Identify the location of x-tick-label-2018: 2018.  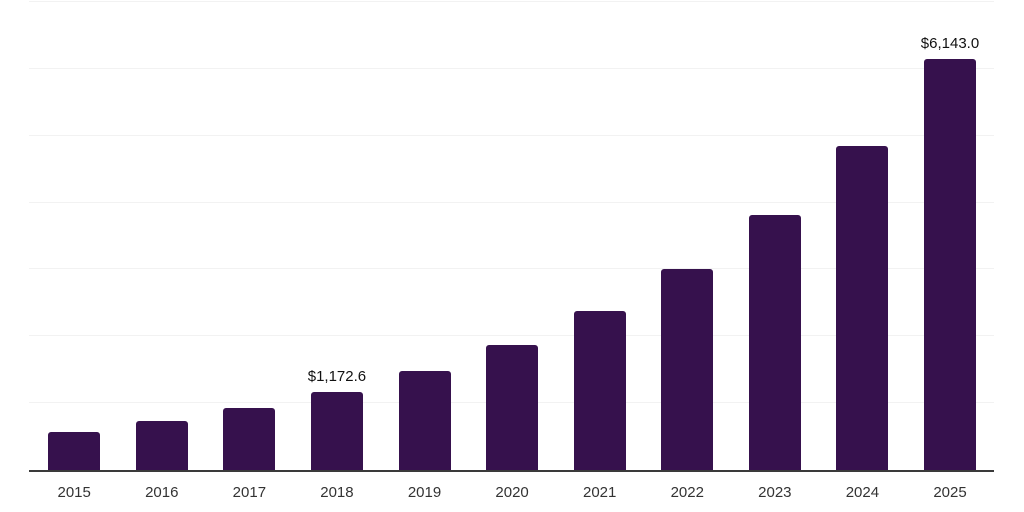
(337, 492).